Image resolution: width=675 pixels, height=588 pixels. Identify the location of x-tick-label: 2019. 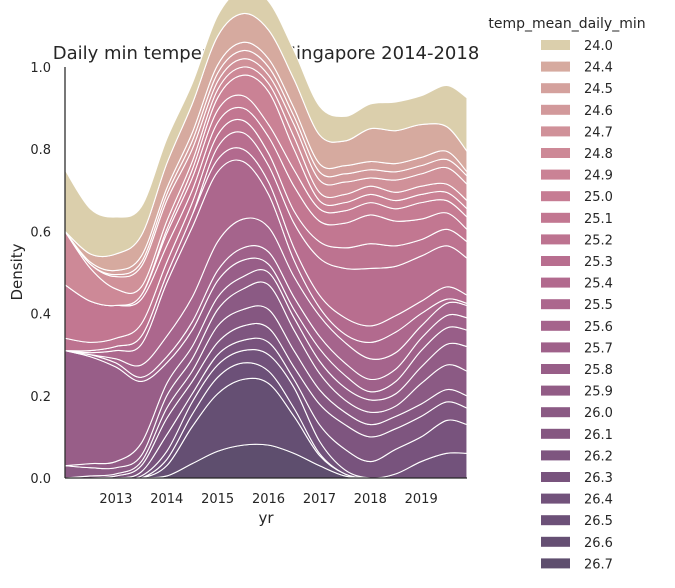
(421, 499).